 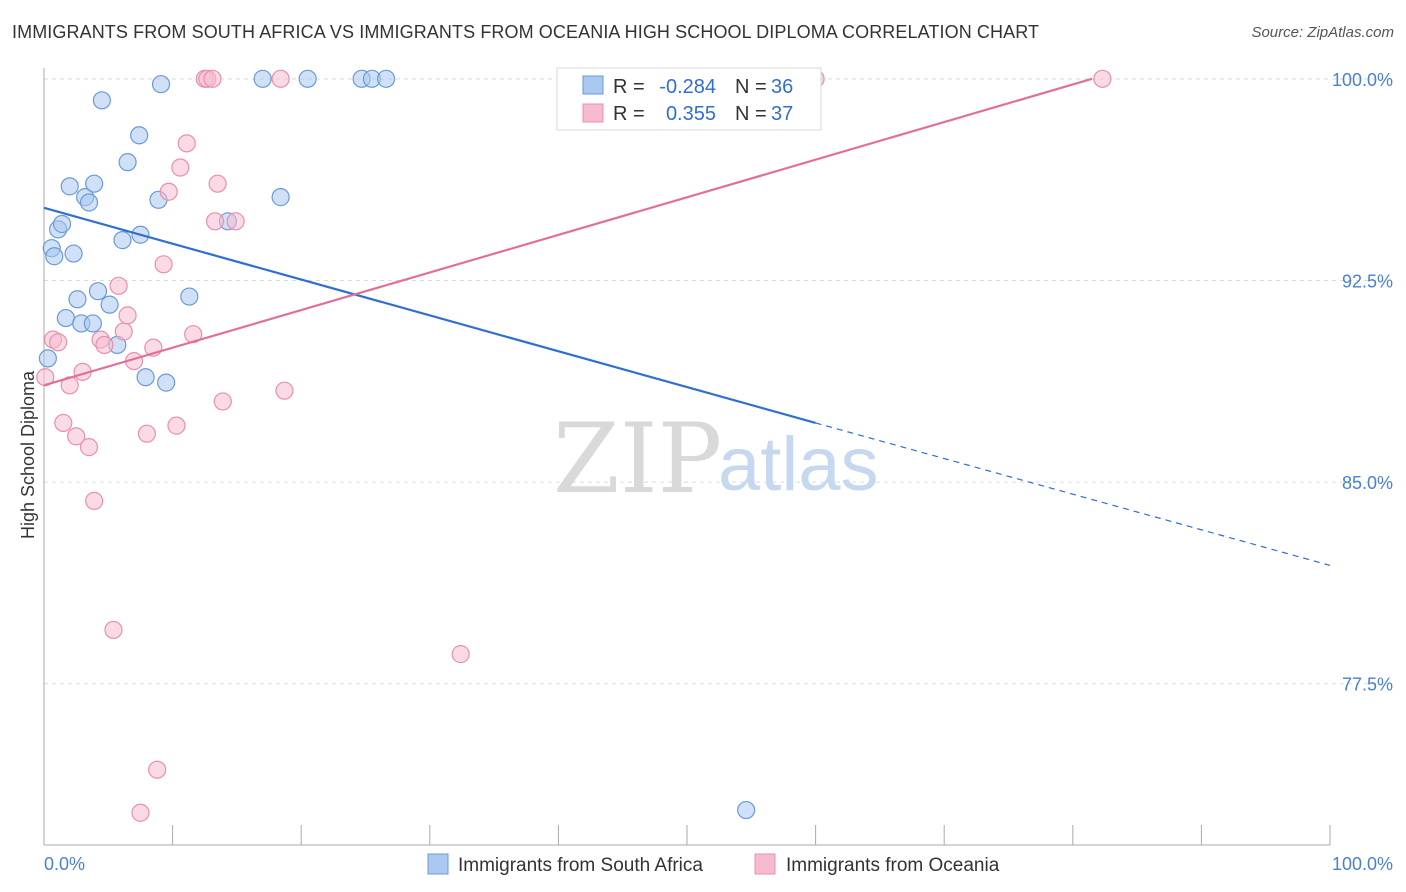 I want to click on y-tick-label: 100.0%, so click(x=1362, y=80).